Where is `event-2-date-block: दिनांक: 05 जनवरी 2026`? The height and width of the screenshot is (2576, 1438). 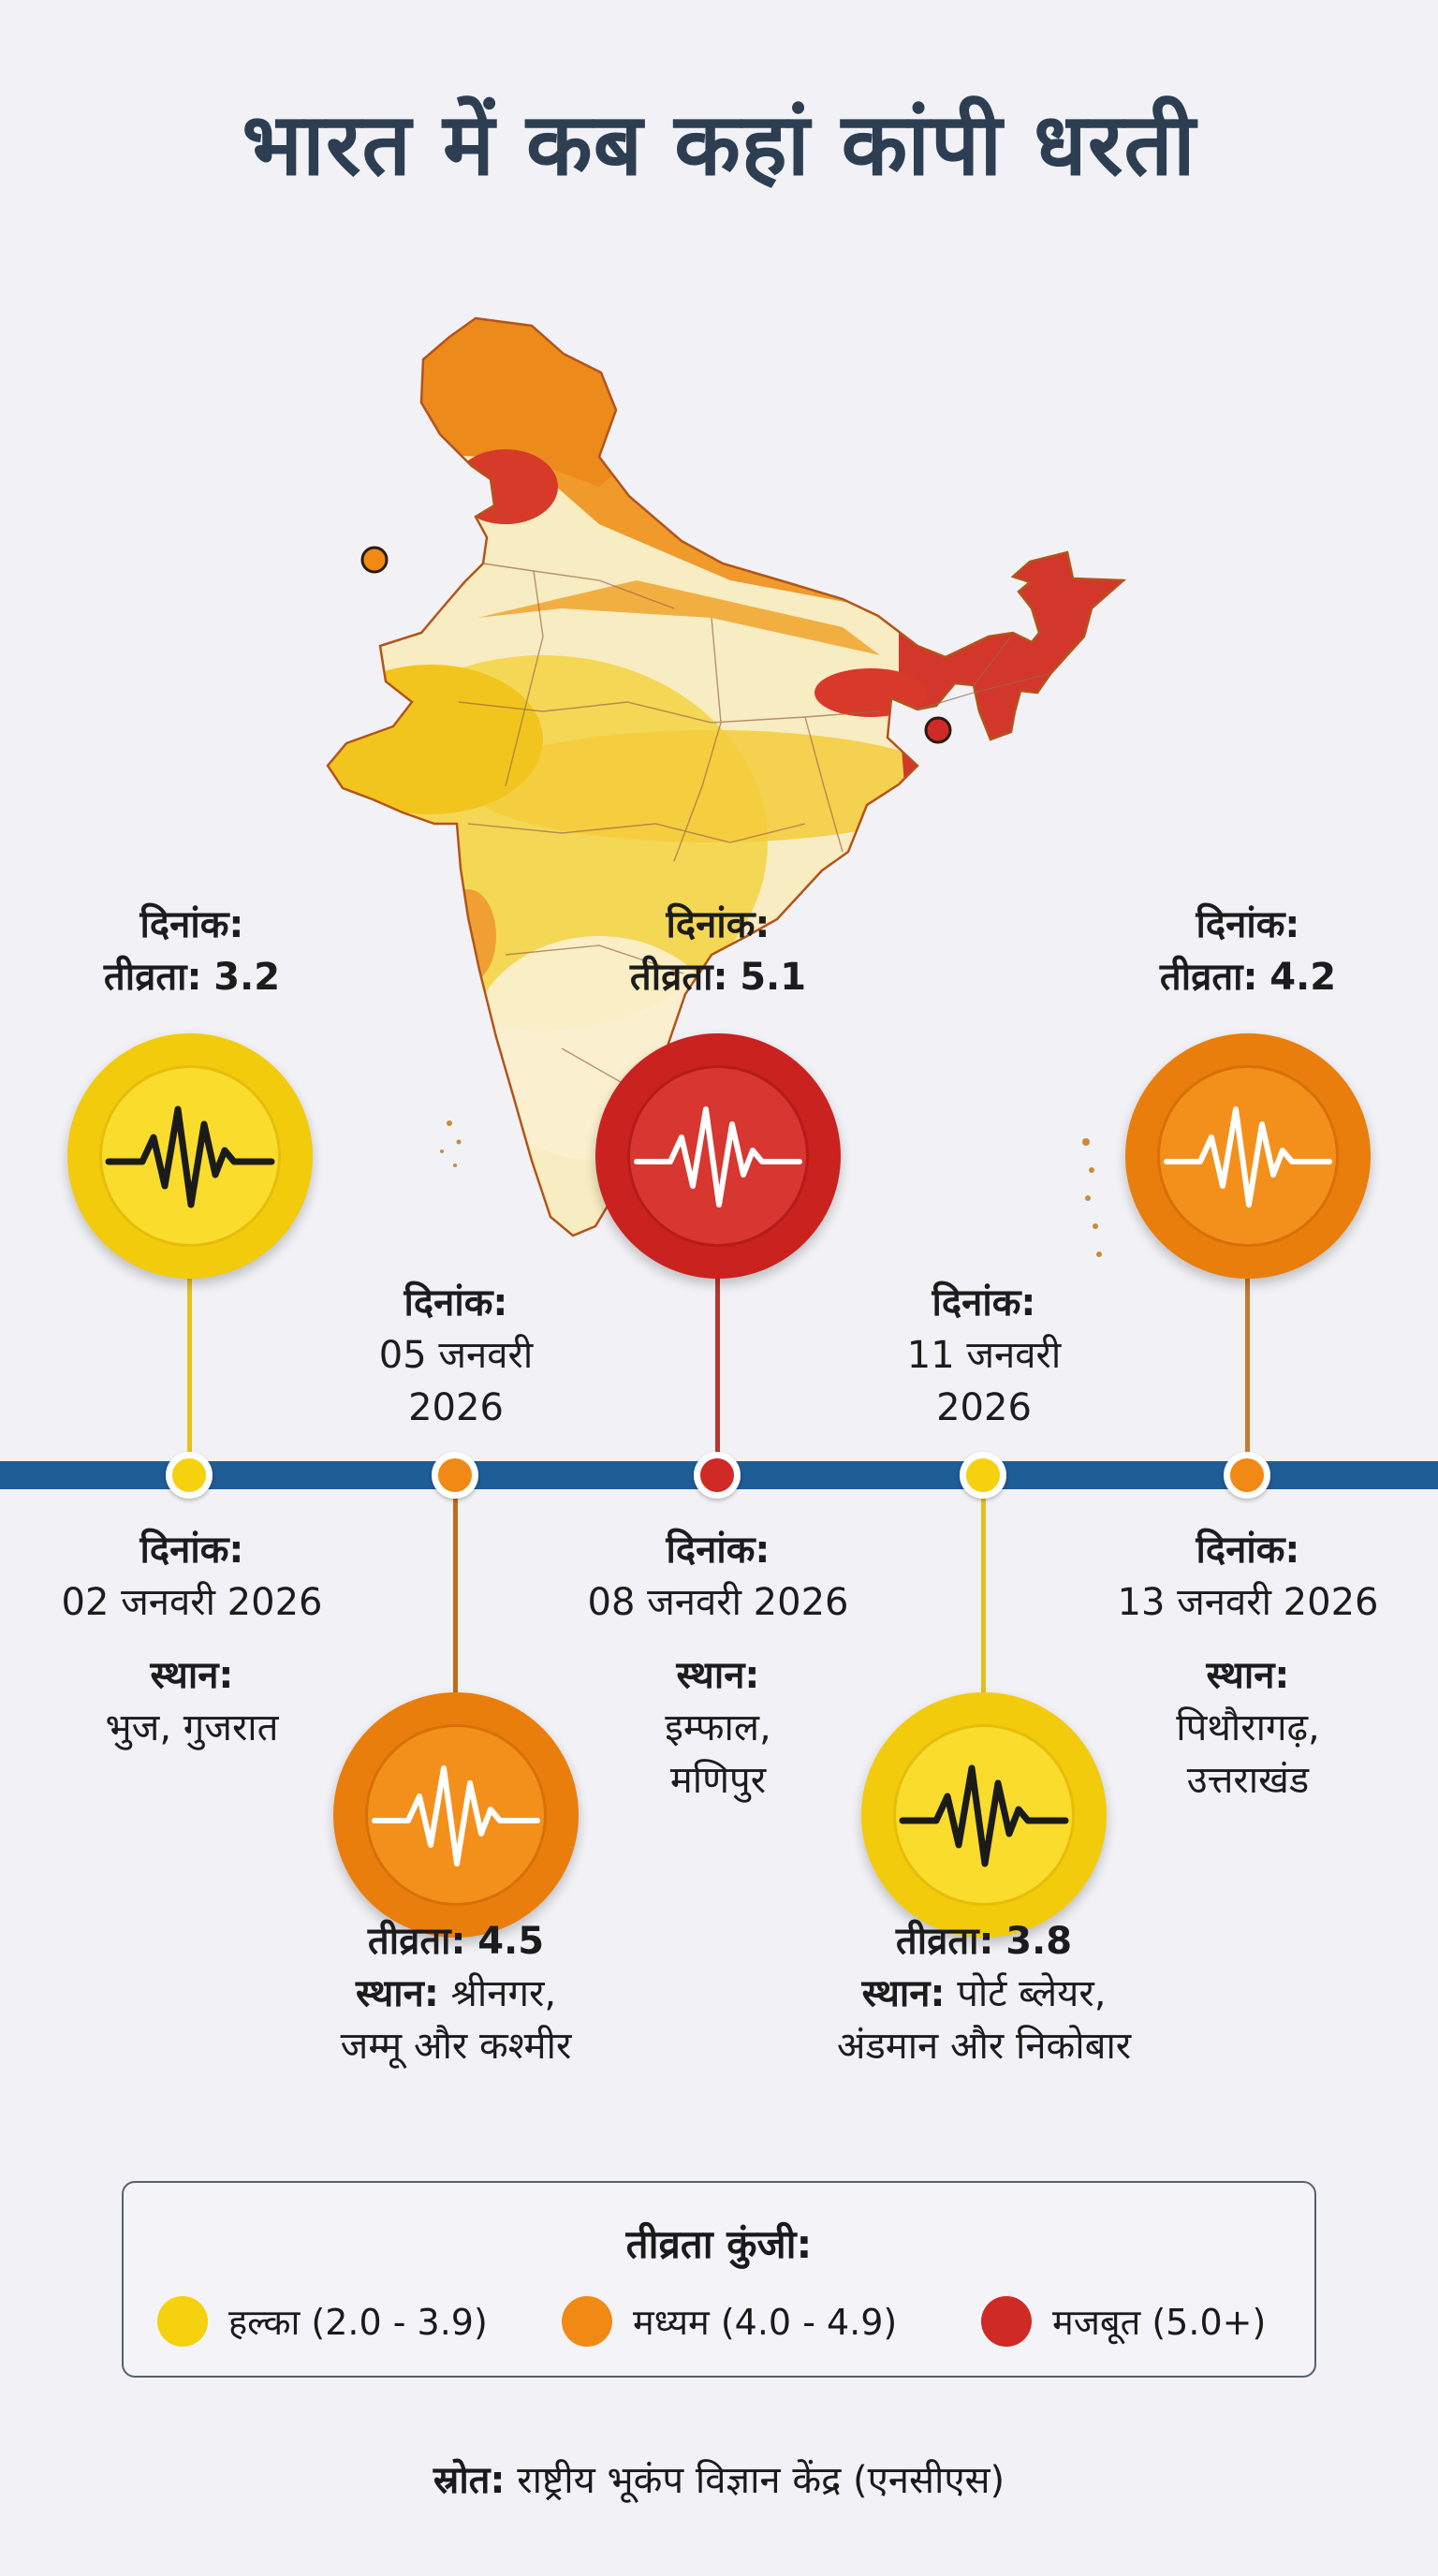 event-2-date-block: दिनांक: 05 जनवरी 2026 is located at coordinates (456, 1355).